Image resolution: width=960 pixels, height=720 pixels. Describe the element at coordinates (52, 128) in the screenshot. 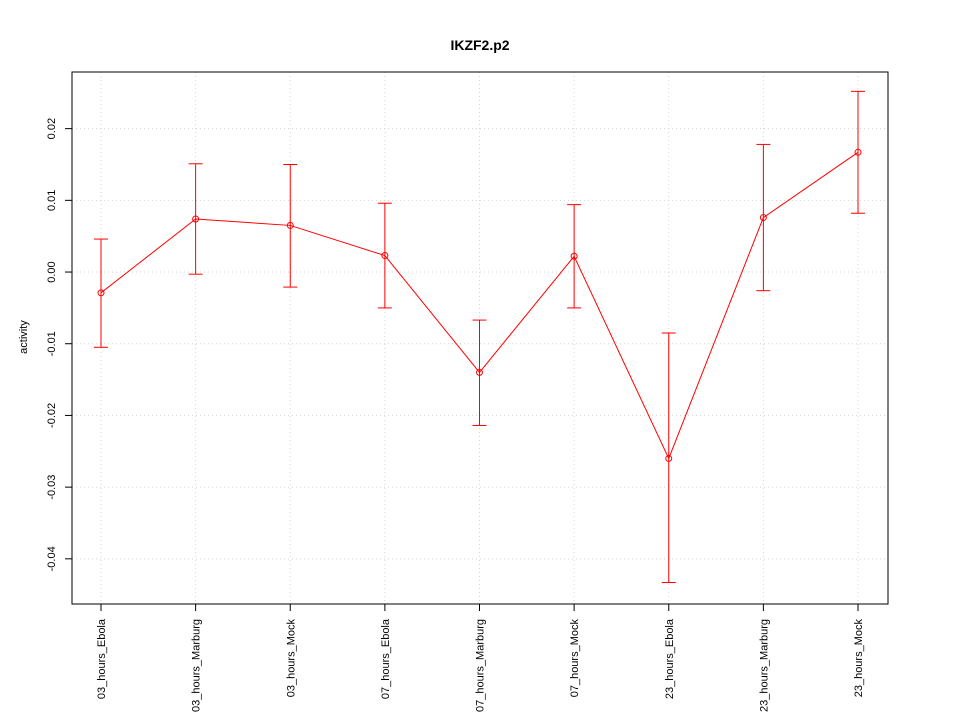

I see `y-tick-label: 0.02` at that location.